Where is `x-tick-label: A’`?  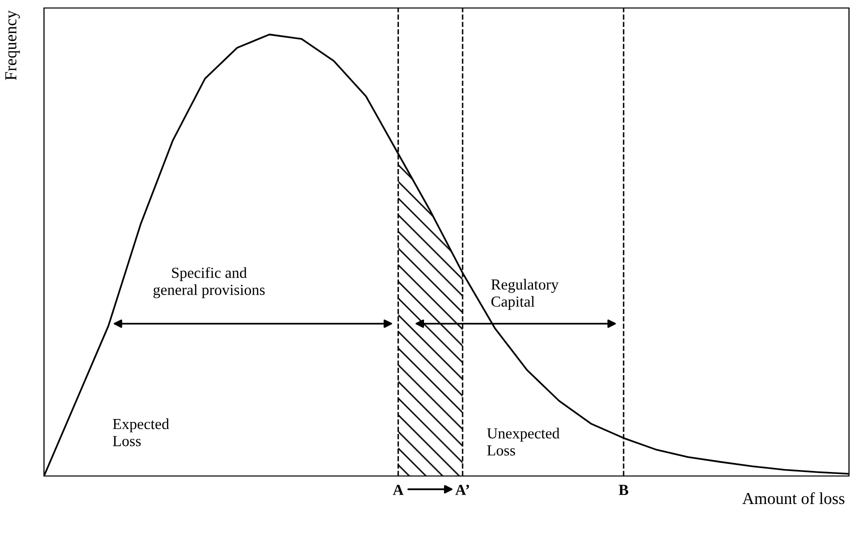
x-tick-label: A’ is located at coordinates (462, 489).